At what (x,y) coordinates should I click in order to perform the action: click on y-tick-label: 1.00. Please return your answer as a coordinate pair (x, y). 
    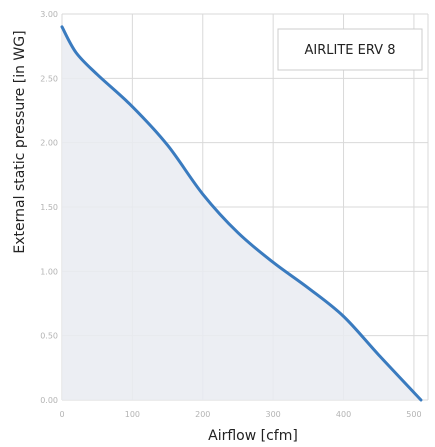
    Looking at the image, I should click on (49, 271).